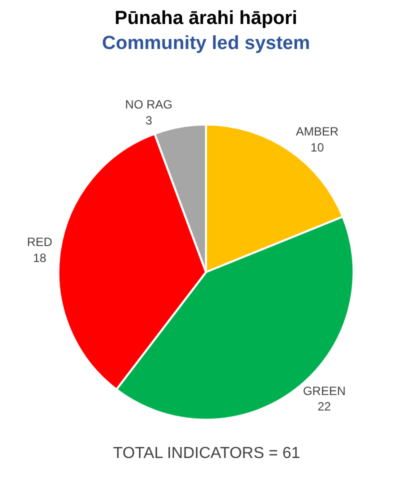  I want to click on text: TOTAL INDICATORS = 61, so click(206, 453).